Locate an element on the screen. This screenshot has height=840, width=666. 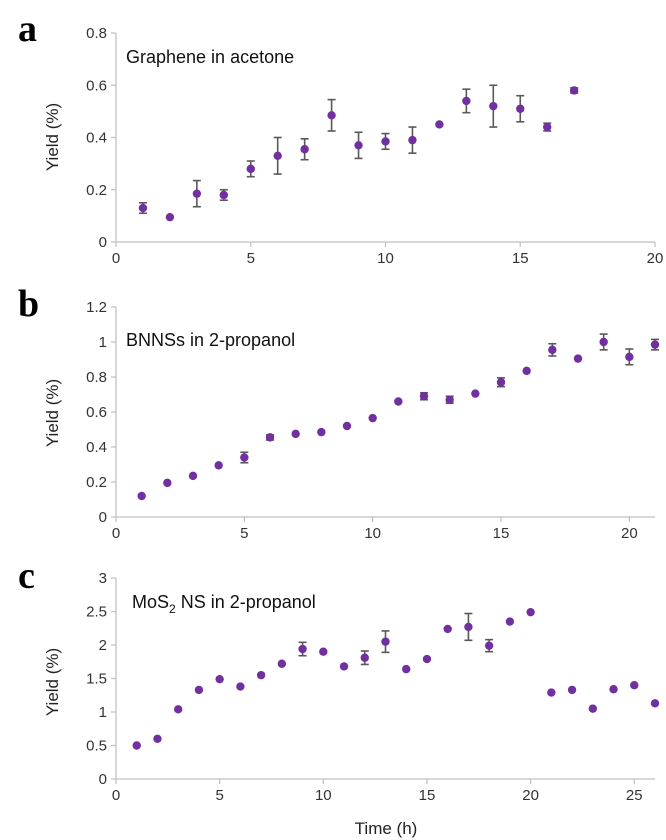
panel-c-y-tick-label: 1.5 is located at coordinates (96, 679).